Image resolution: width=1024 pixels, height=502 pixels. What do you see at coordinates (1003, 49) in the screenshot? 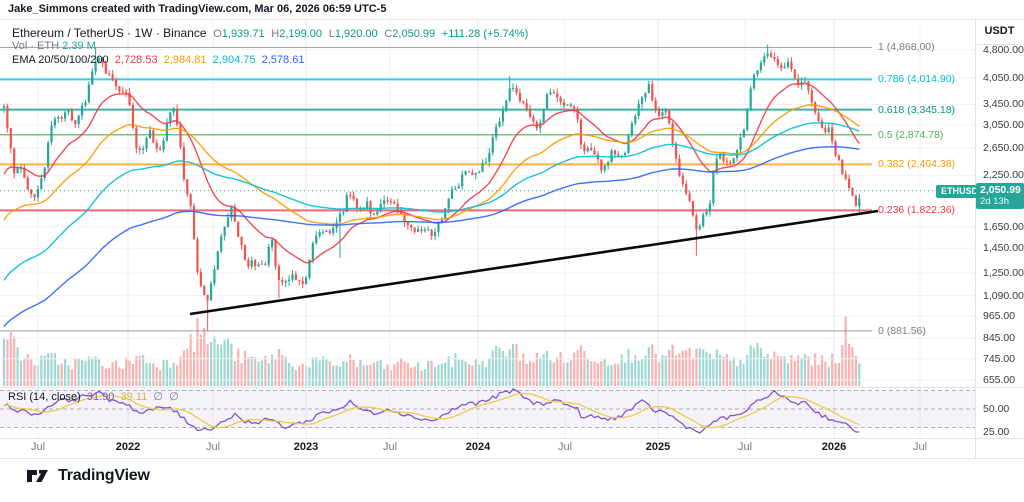
I see `price-tick: 4,800.00` at bounding box center [1003, 49].